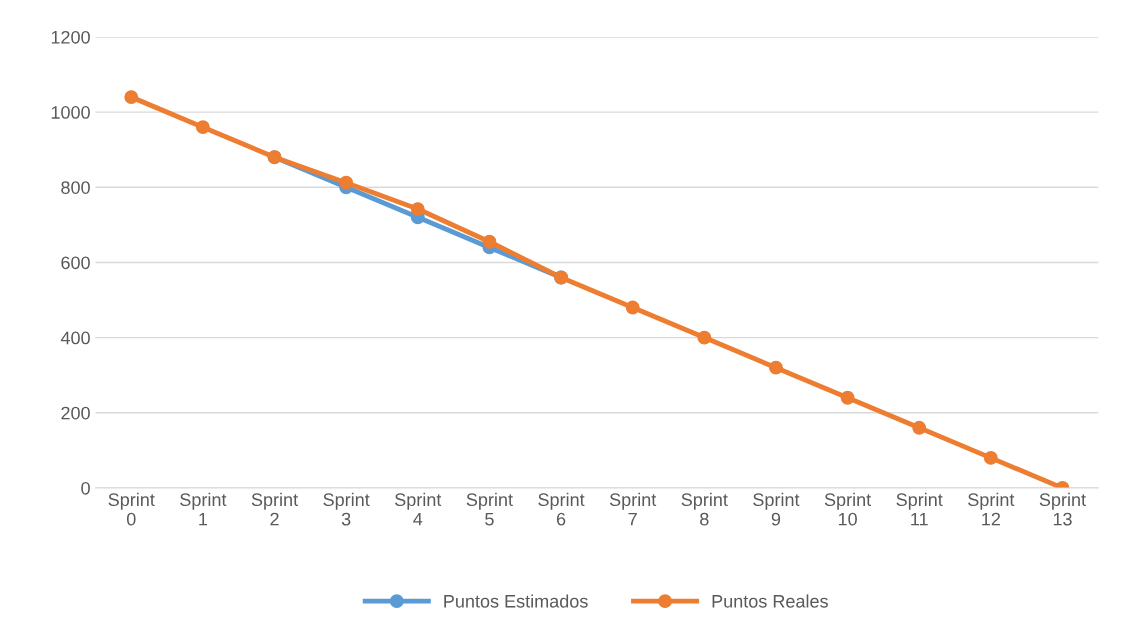  Describe the element at coordinates (1062, 509) in the screenshot. I see `x-tick-label: Sprint 13` at that location.